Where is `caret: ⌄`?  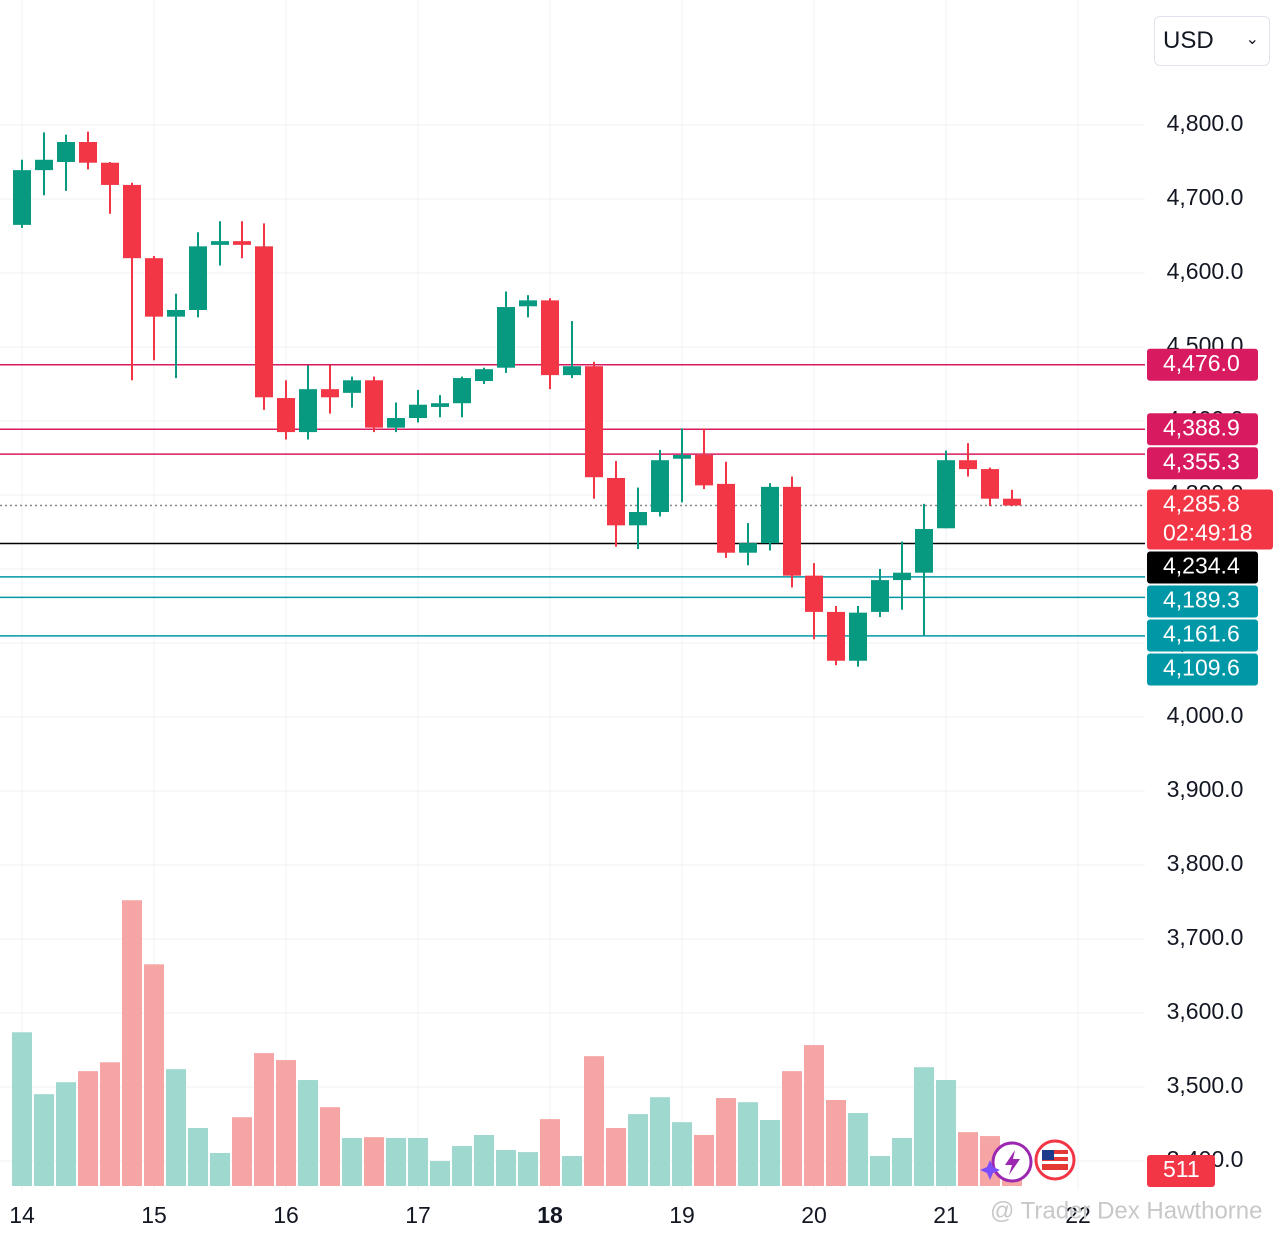
caret: ⌄ is located at coordinates (1252, 39).